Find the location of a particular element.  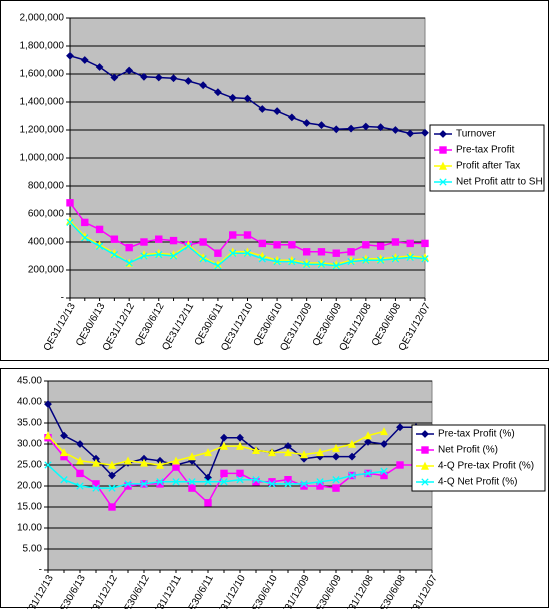

legend-label: 4-Q Net Profit (%) is located at coordinates (477, 482).